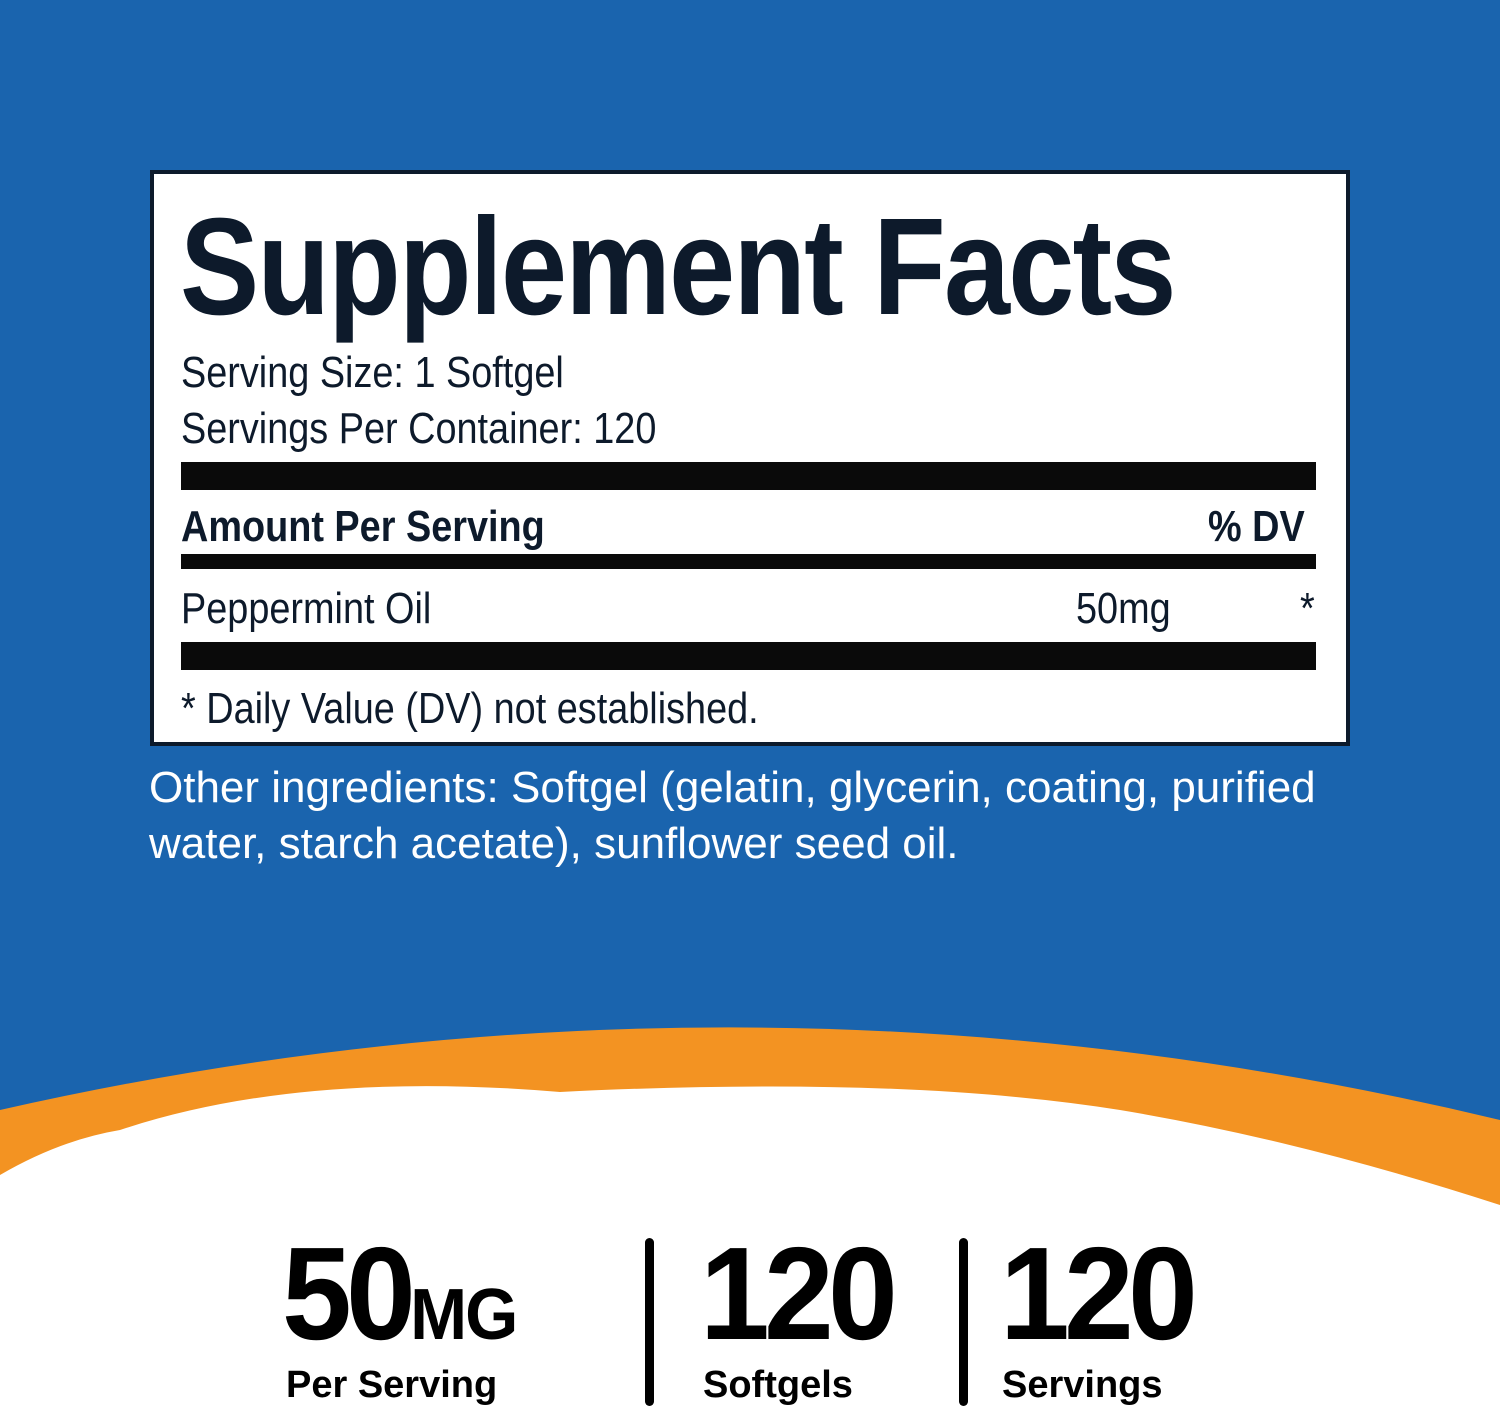 This screenshot has height=1411, width=1500. Describe the element at coordinates (778, 1385) in the screenshot. I see `stat-label: Softgels` at that location.